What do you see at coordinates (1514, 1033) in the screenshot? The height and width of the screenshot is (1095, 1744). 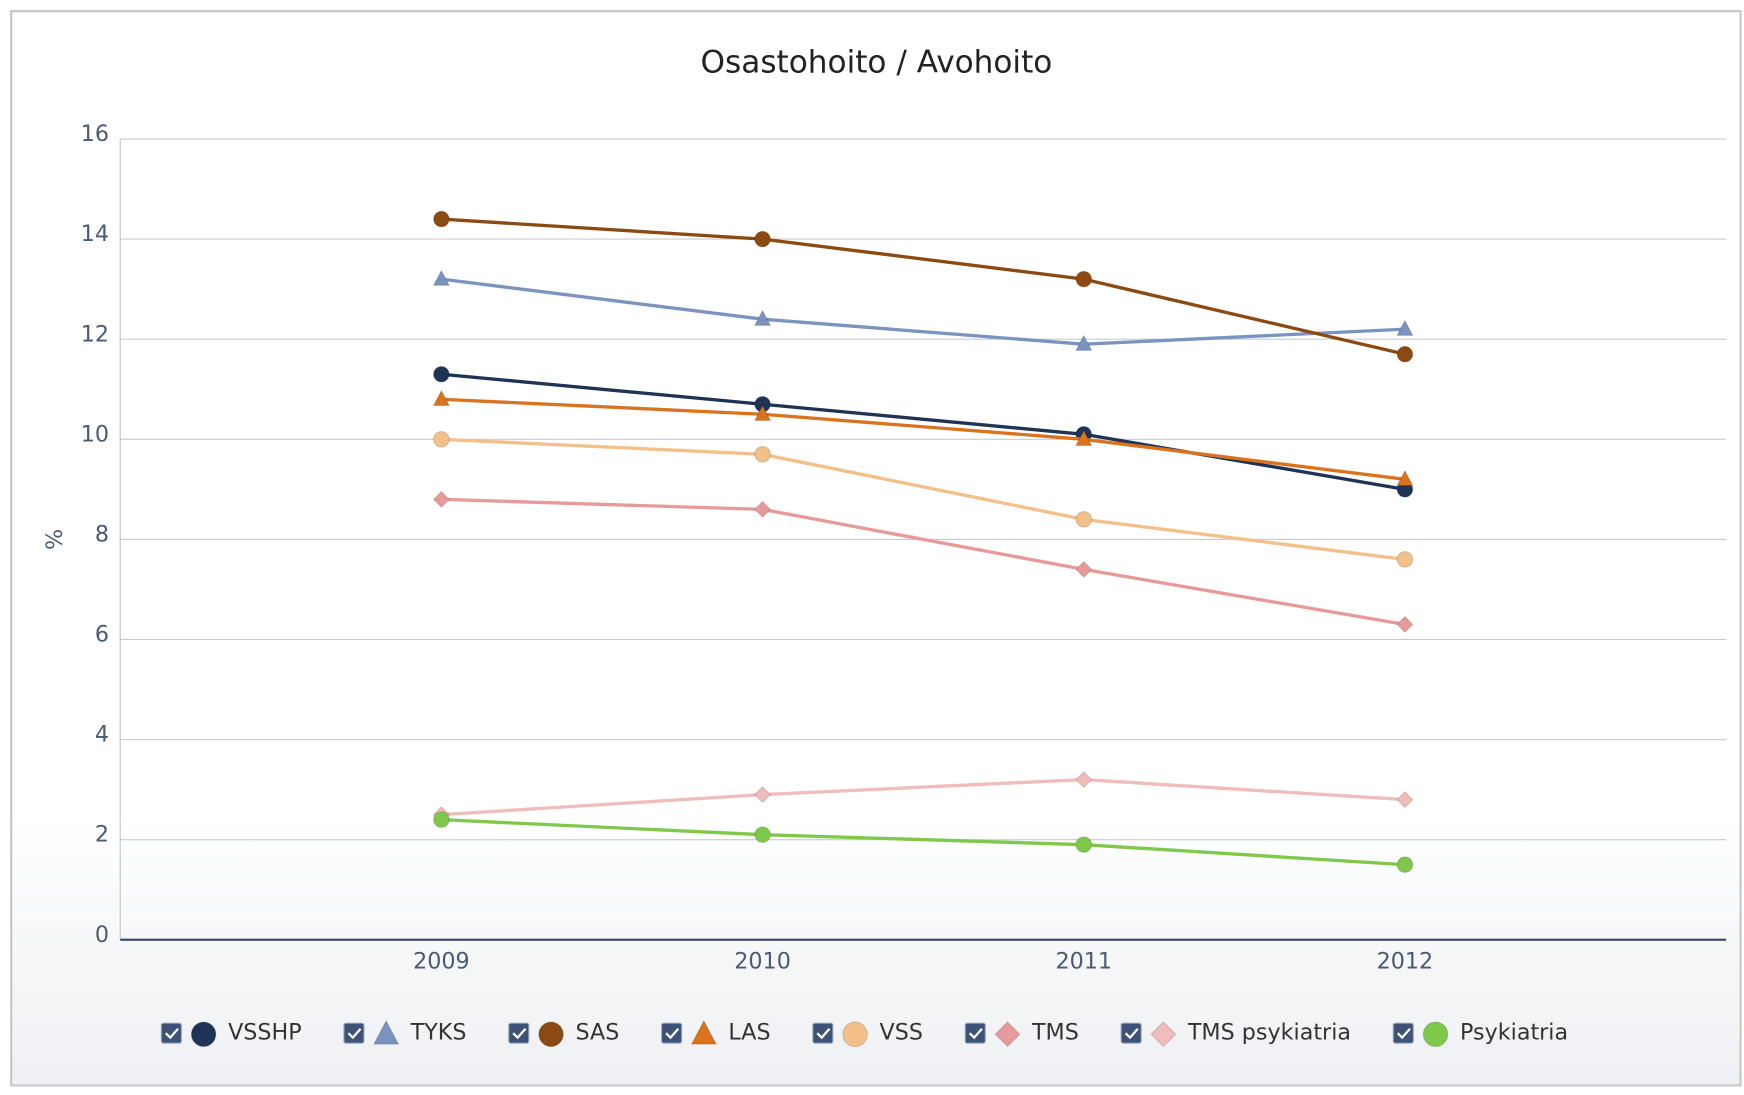 I see `legend-label: Psykiatria` at bounding box center [1514, 1033].